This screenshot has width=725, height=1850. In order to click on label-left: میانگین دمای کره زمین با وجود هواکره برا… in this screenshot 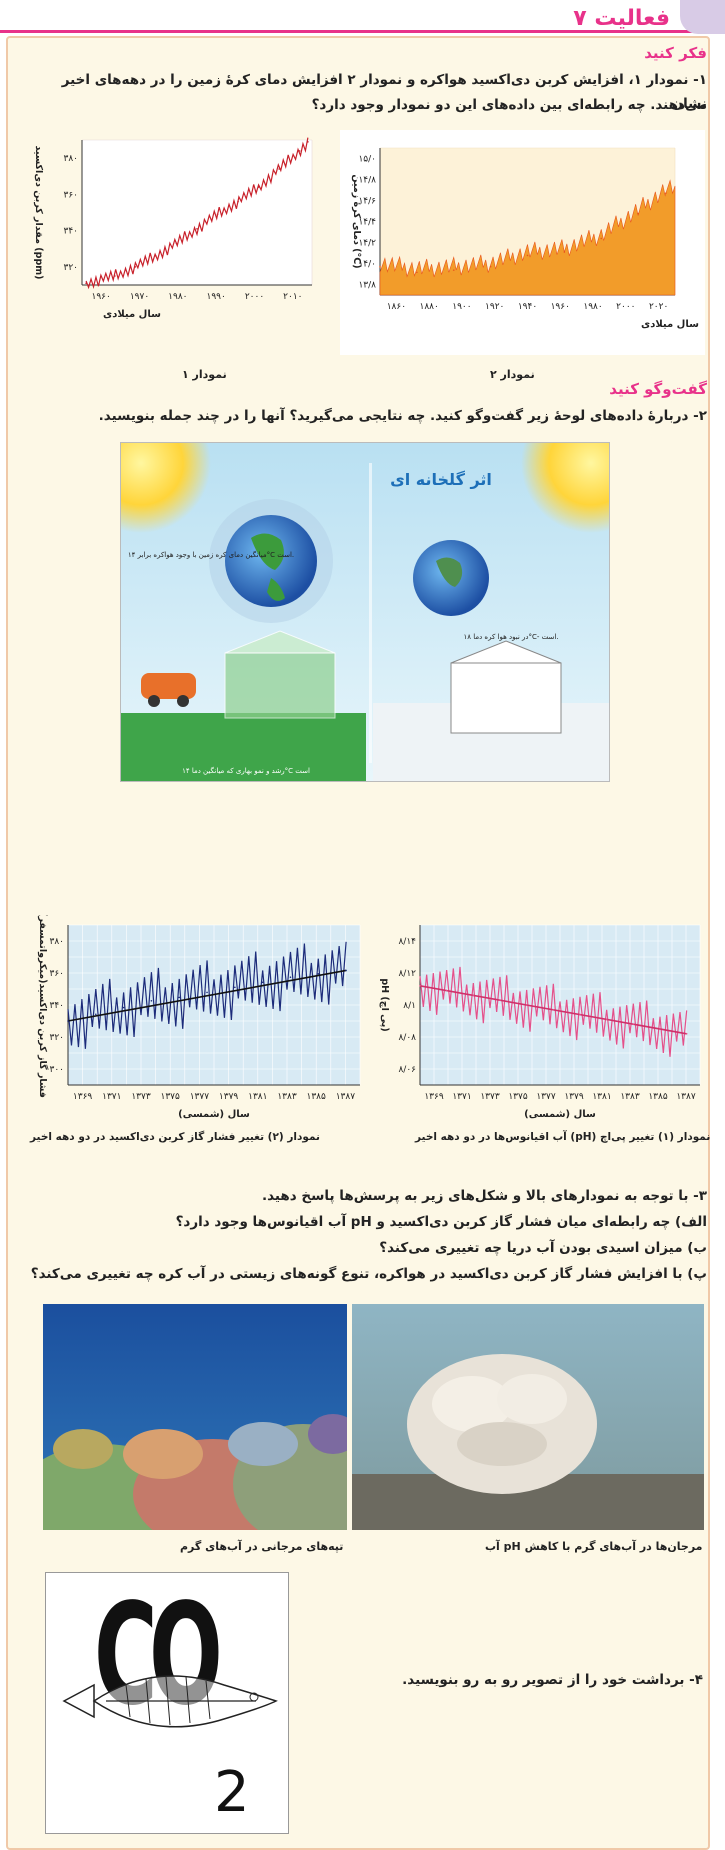, I will do `click(211, 554)`.